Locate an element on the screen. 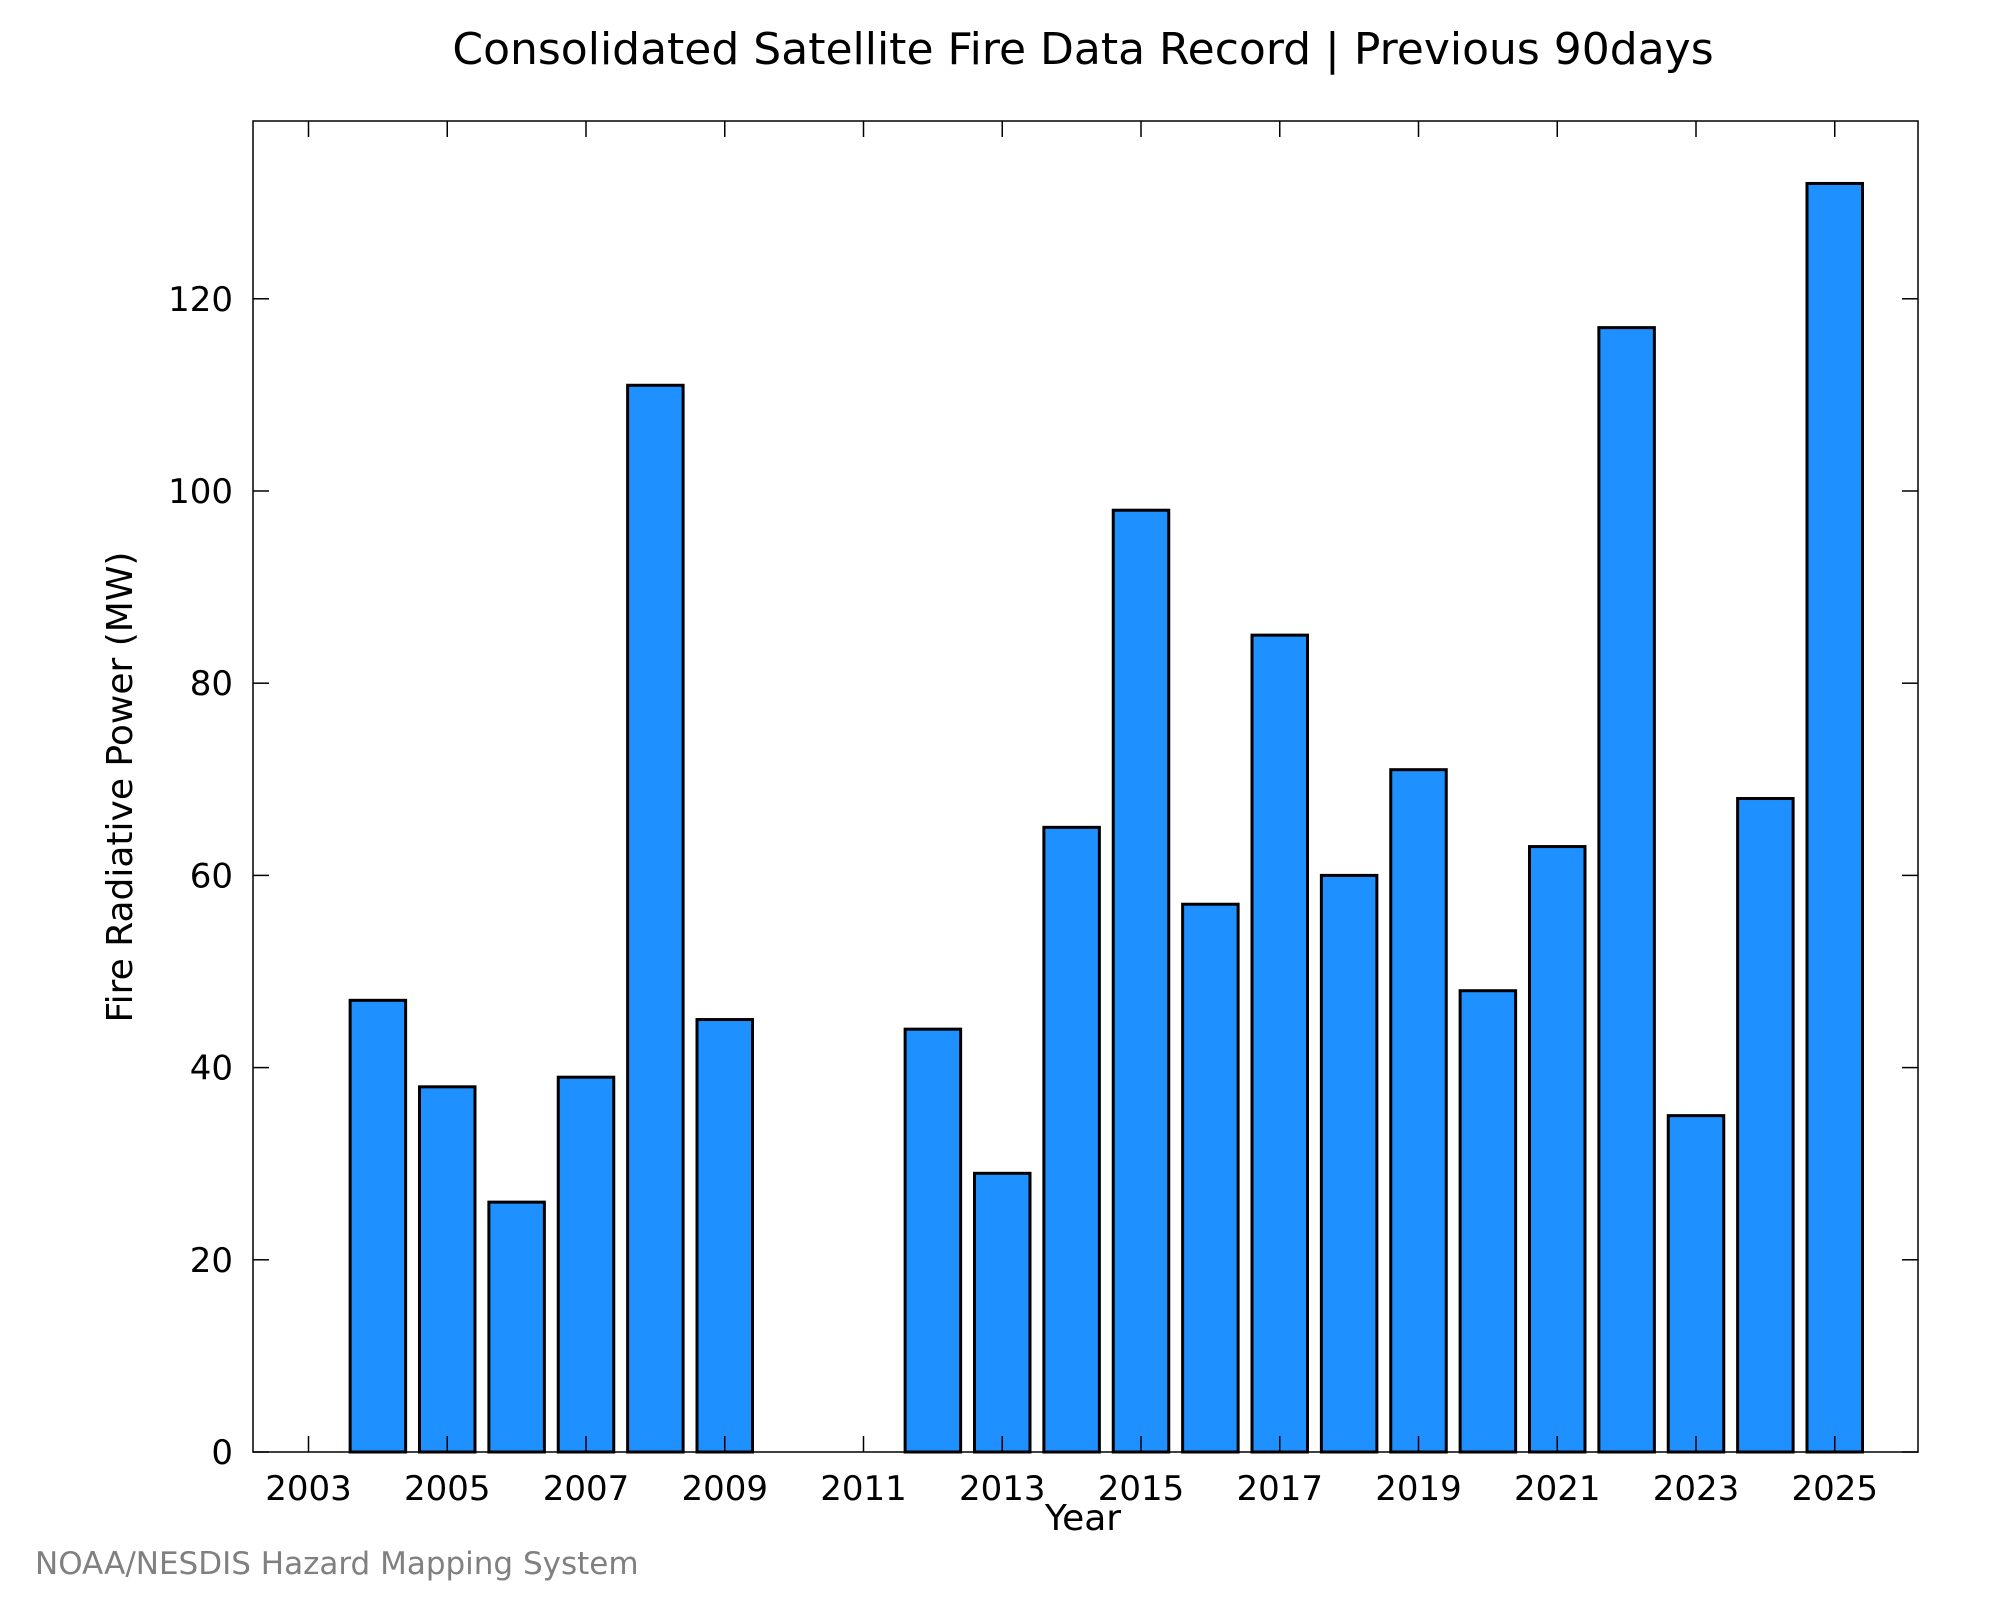 The image size is (2000, 1600). bar-2017 is located at coordinates (1279, 1043).